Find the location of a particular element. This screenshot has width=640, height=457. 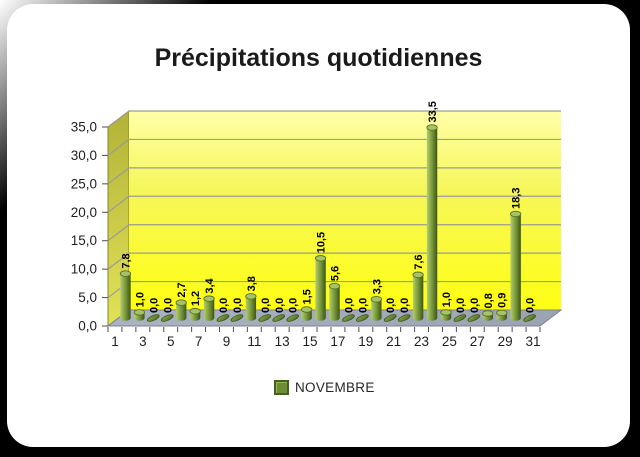

data-label-day-11: 0,0 is located at coordinates (266, 305).